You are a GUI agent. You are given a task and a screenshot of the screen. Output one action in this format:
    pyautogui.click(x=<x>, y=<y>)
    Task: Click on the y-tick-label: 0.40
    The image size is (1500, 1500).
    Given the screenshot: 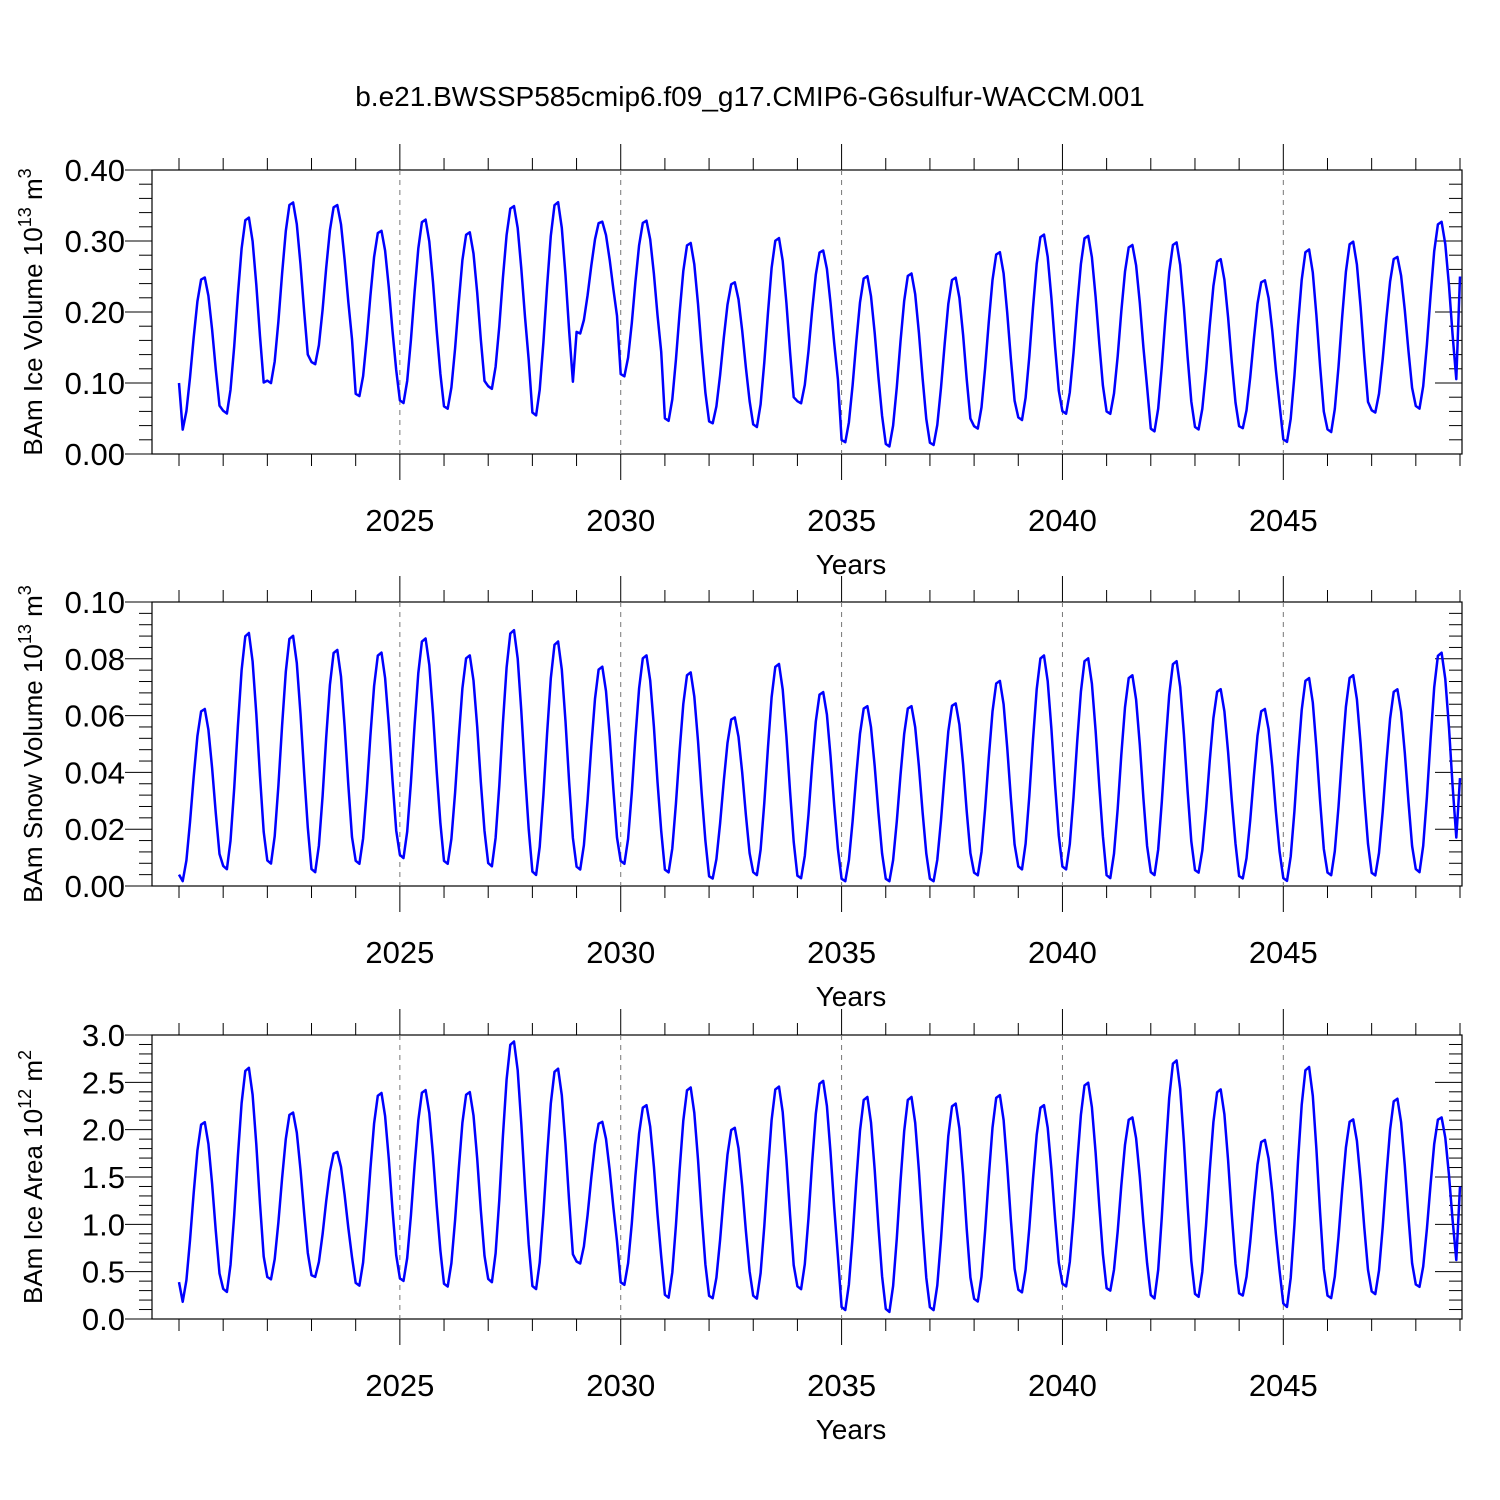 What is the action you would take?
    pyautogui.click(x=95, y=170)
    